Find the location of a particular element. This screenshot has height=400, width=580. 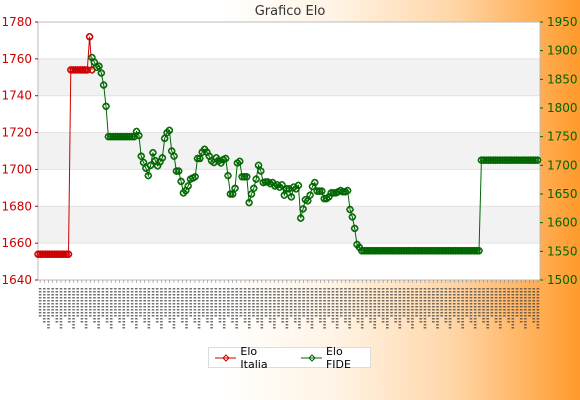

legend: Elo Italia Elo FIDE is located at coordinates (289, 357).